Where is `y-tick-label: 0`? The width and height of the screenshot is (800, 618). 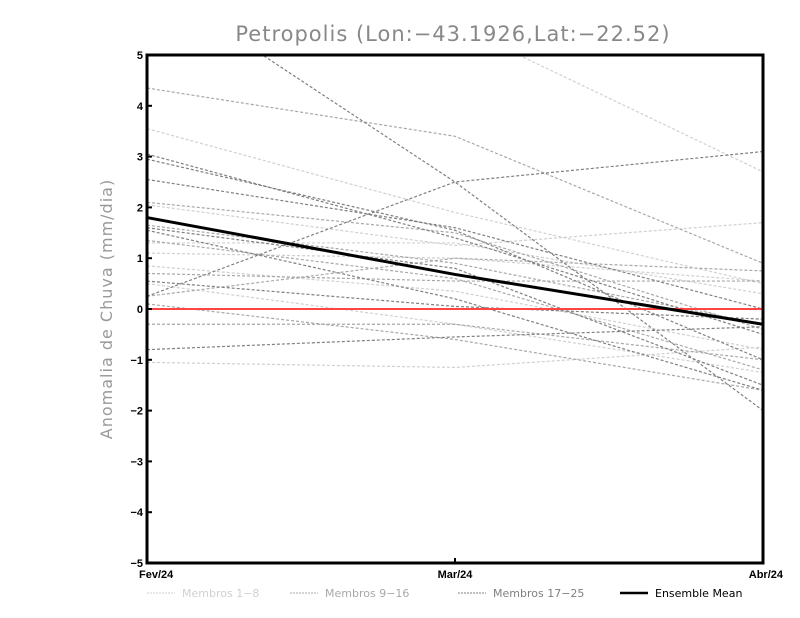
y-tick-label: 0 is located at coordinates (140, 310).